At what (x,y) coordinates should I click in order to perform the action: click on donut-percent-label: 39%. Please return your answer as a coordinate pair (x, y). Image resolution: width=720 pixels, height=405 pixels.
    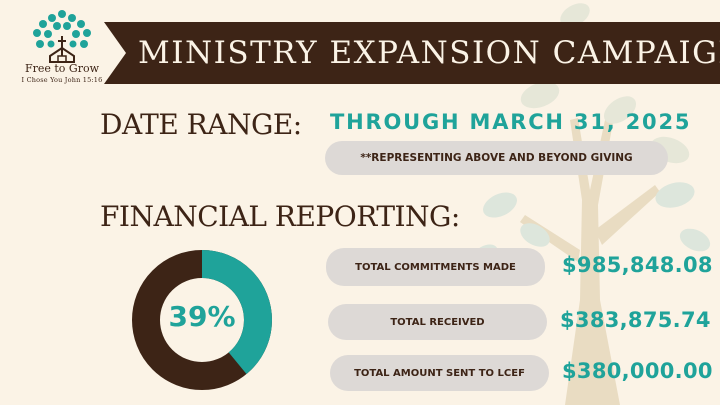
    Looking at the image, I should click on (202, 316).